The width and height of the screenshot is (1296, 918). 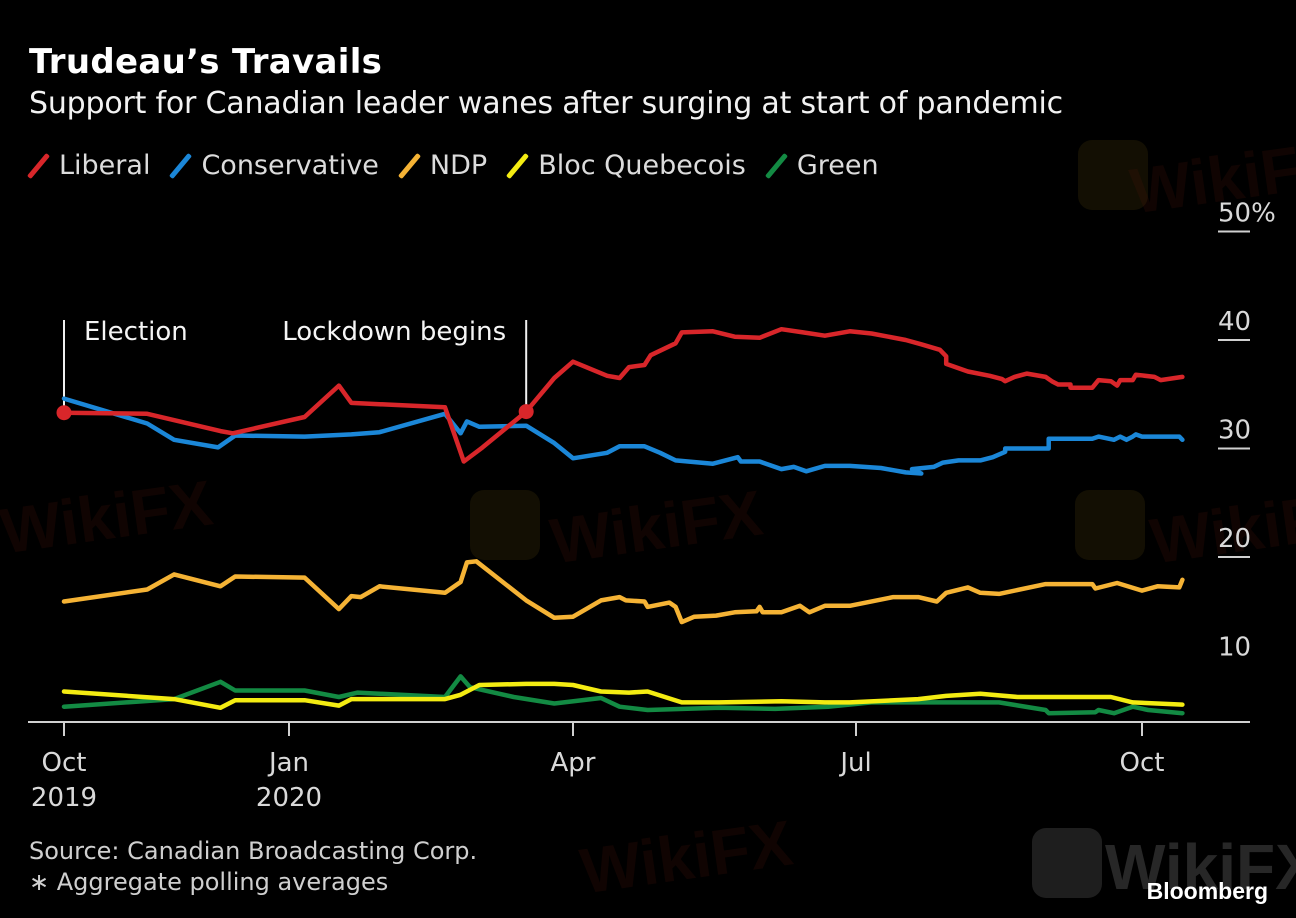 I want to click on series-line-ndp, so click(x=623, y=592).